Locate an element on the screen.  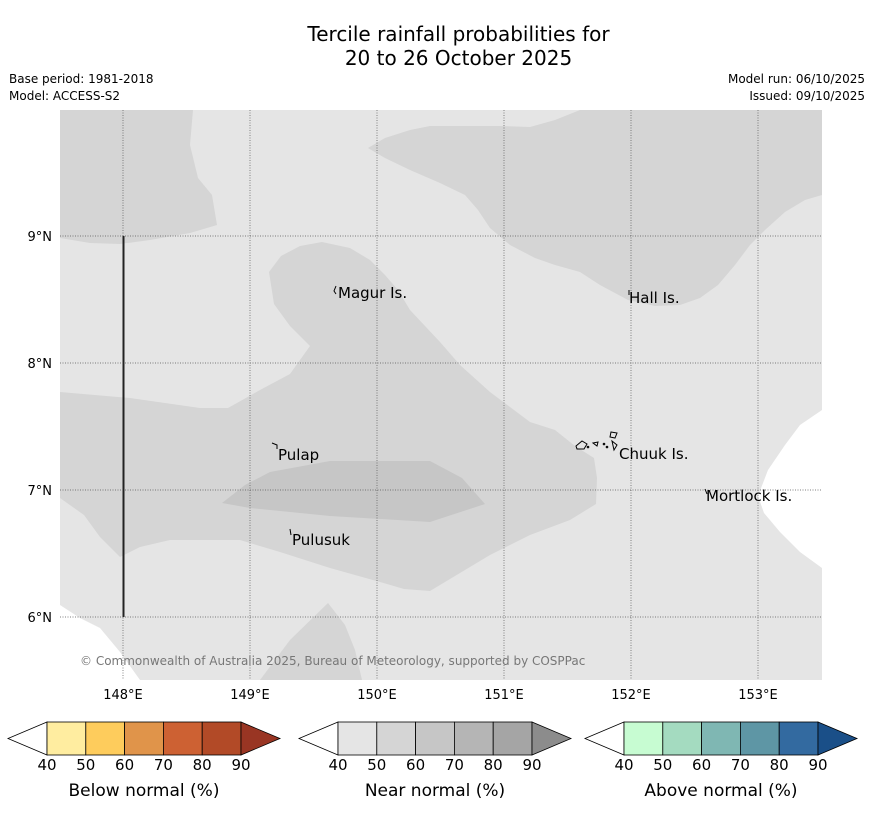
colorbar-above-normal is located at coordinates (721, 738).